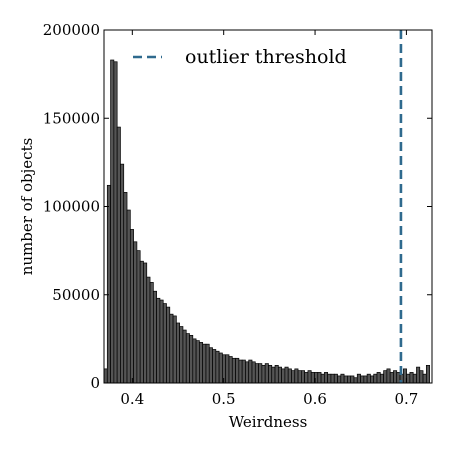 The width and height of the screenshot is (450, 450). I want to click on y-tick-label: 150000, so click(71, 118).